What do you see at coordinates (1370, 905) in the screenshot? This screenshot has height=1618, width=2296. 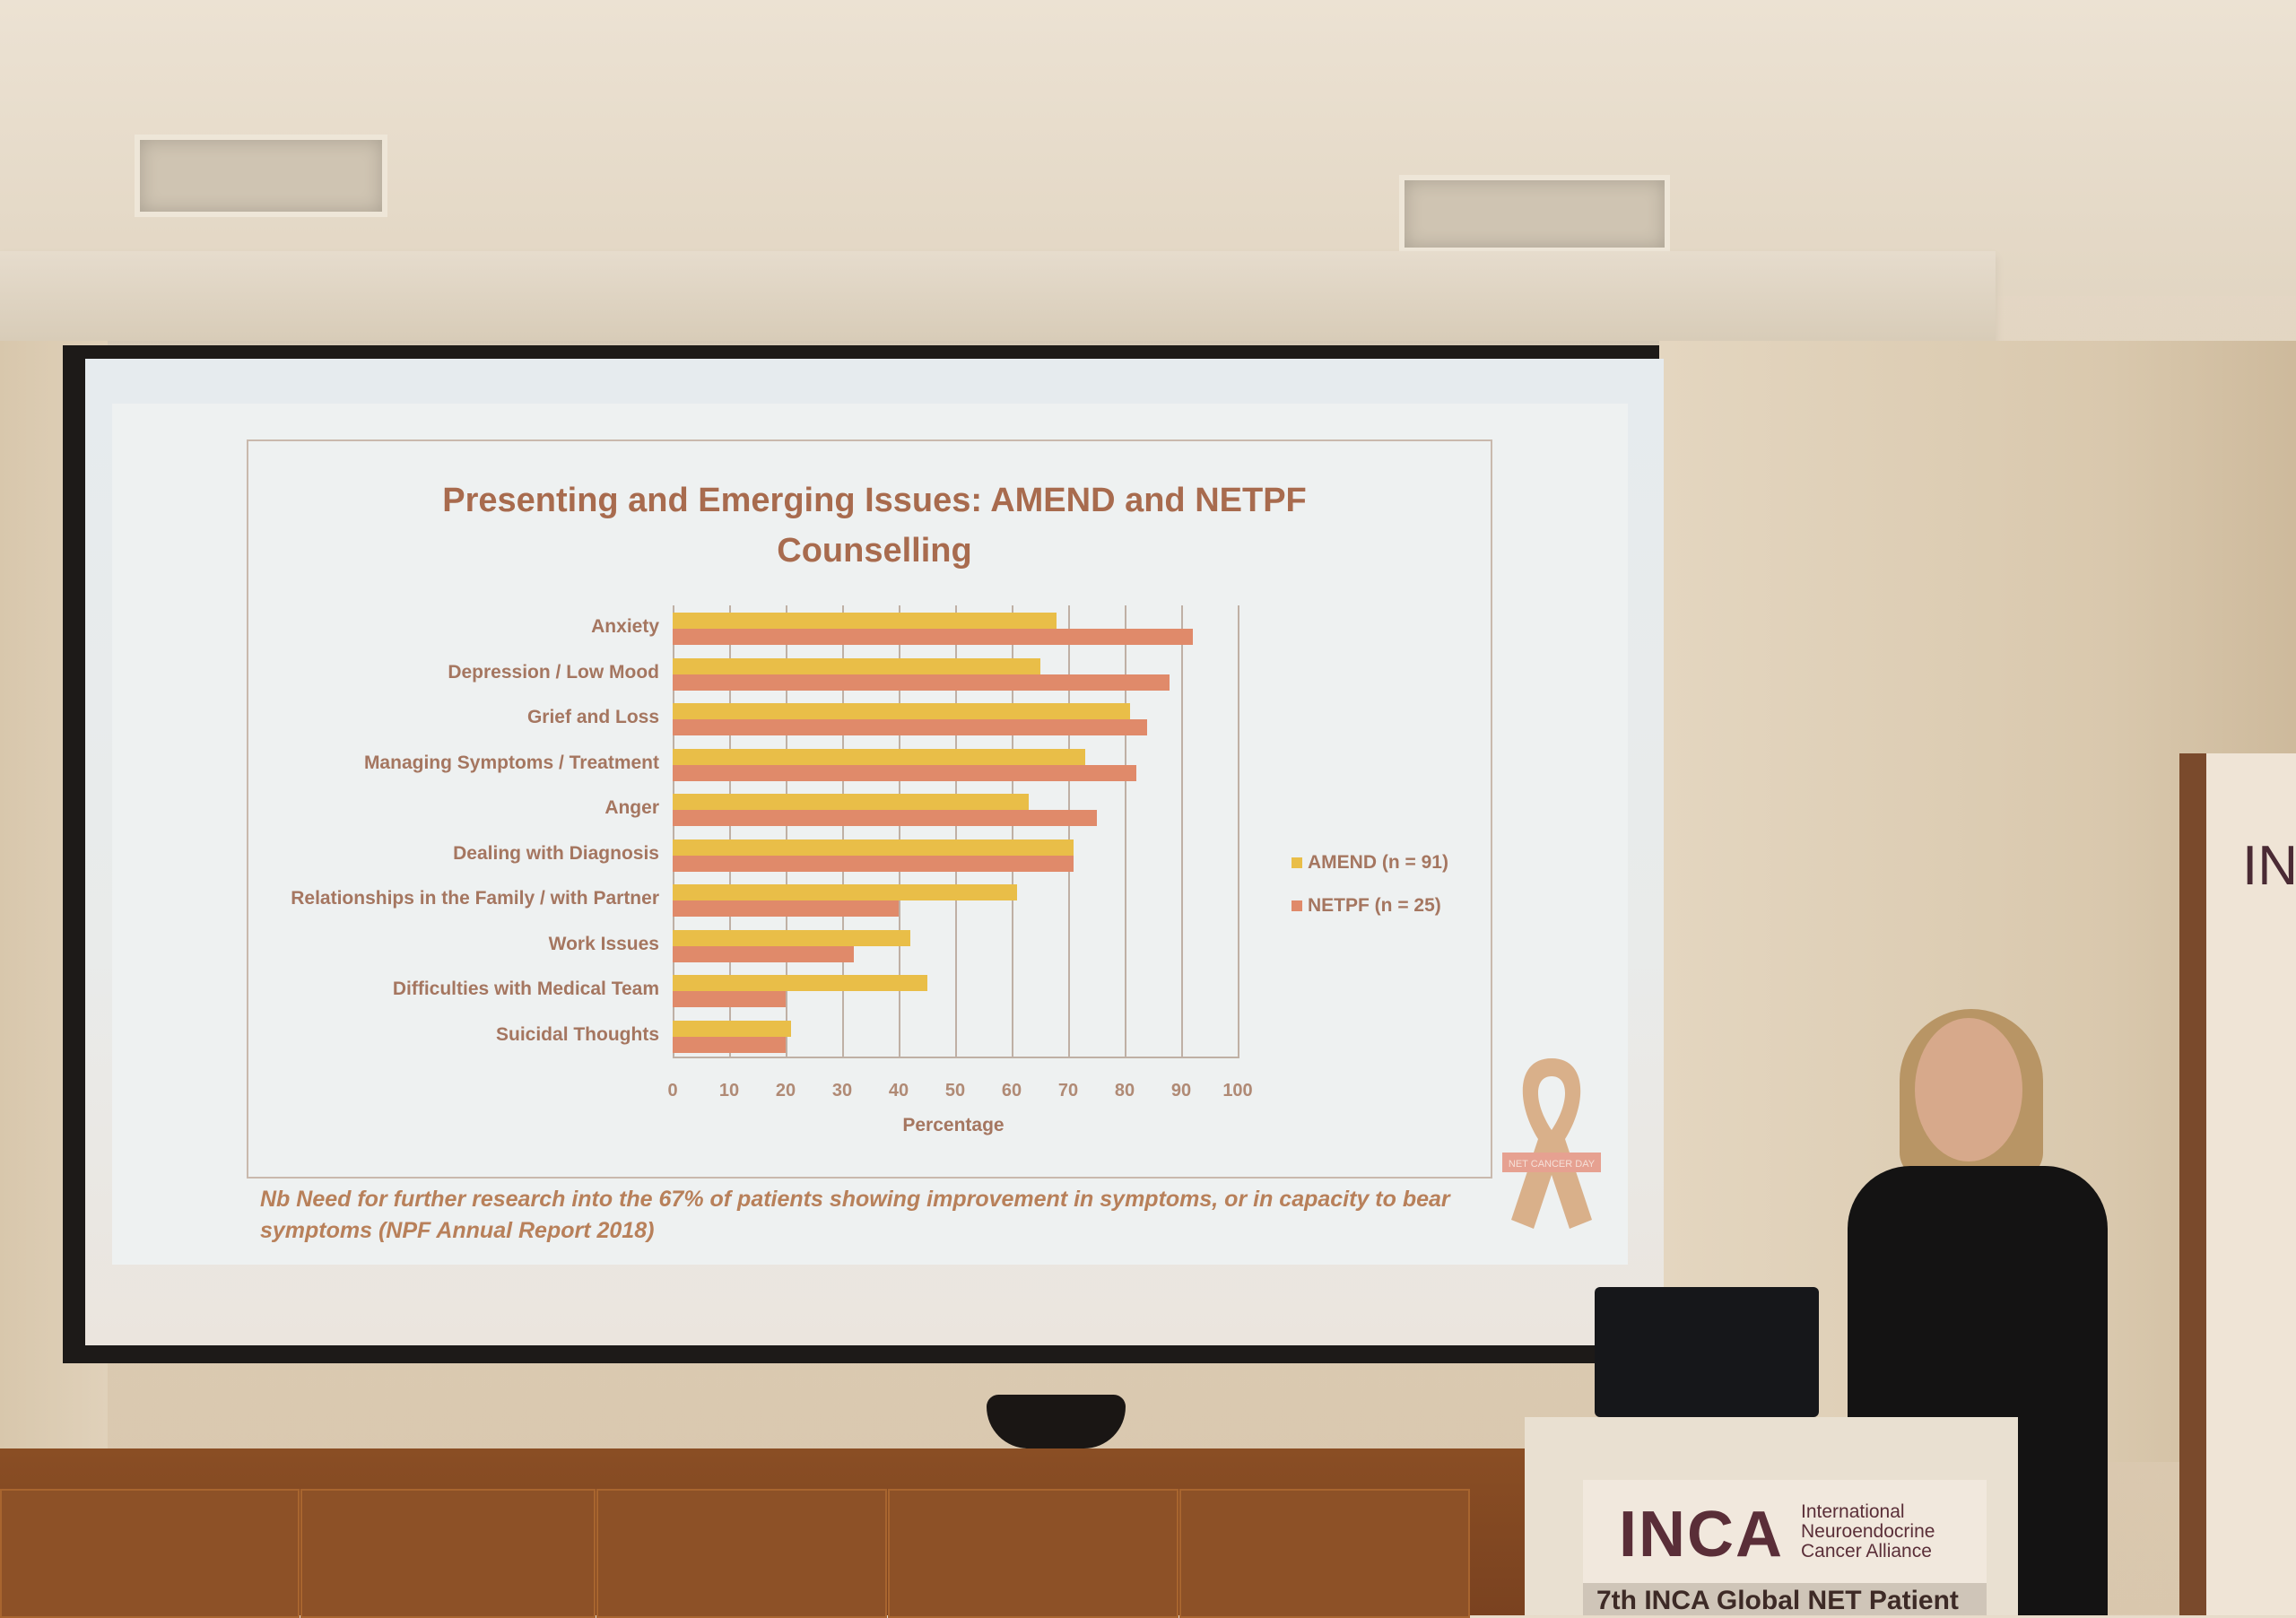 I see `legend-item-netpf: NETPF (n = 25)` at bounding box center [1370, 905].